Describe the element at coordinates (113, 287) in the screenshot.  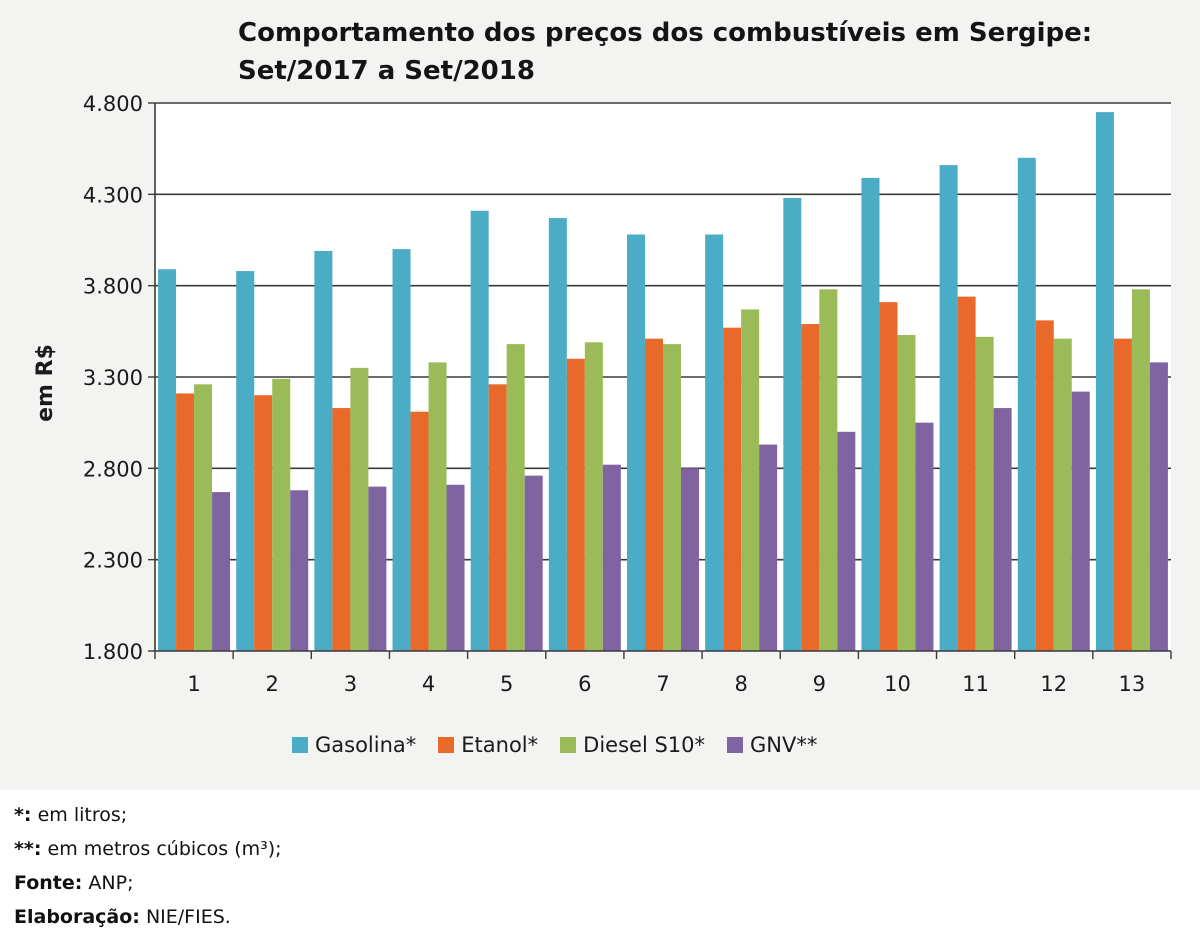
I see `y-tick-label: 3.800` at that location.